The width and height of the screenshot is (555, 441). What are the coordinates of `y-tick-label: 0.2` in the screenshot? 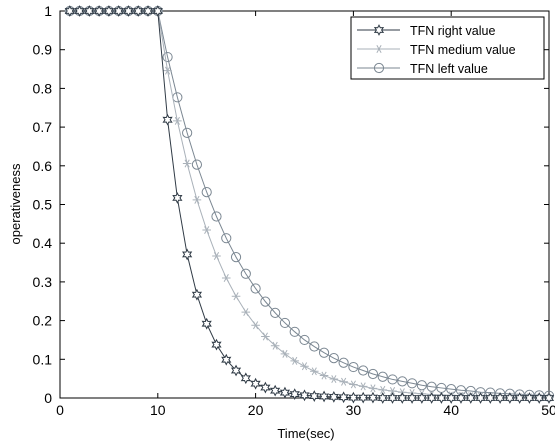 It's located at (43, 321).